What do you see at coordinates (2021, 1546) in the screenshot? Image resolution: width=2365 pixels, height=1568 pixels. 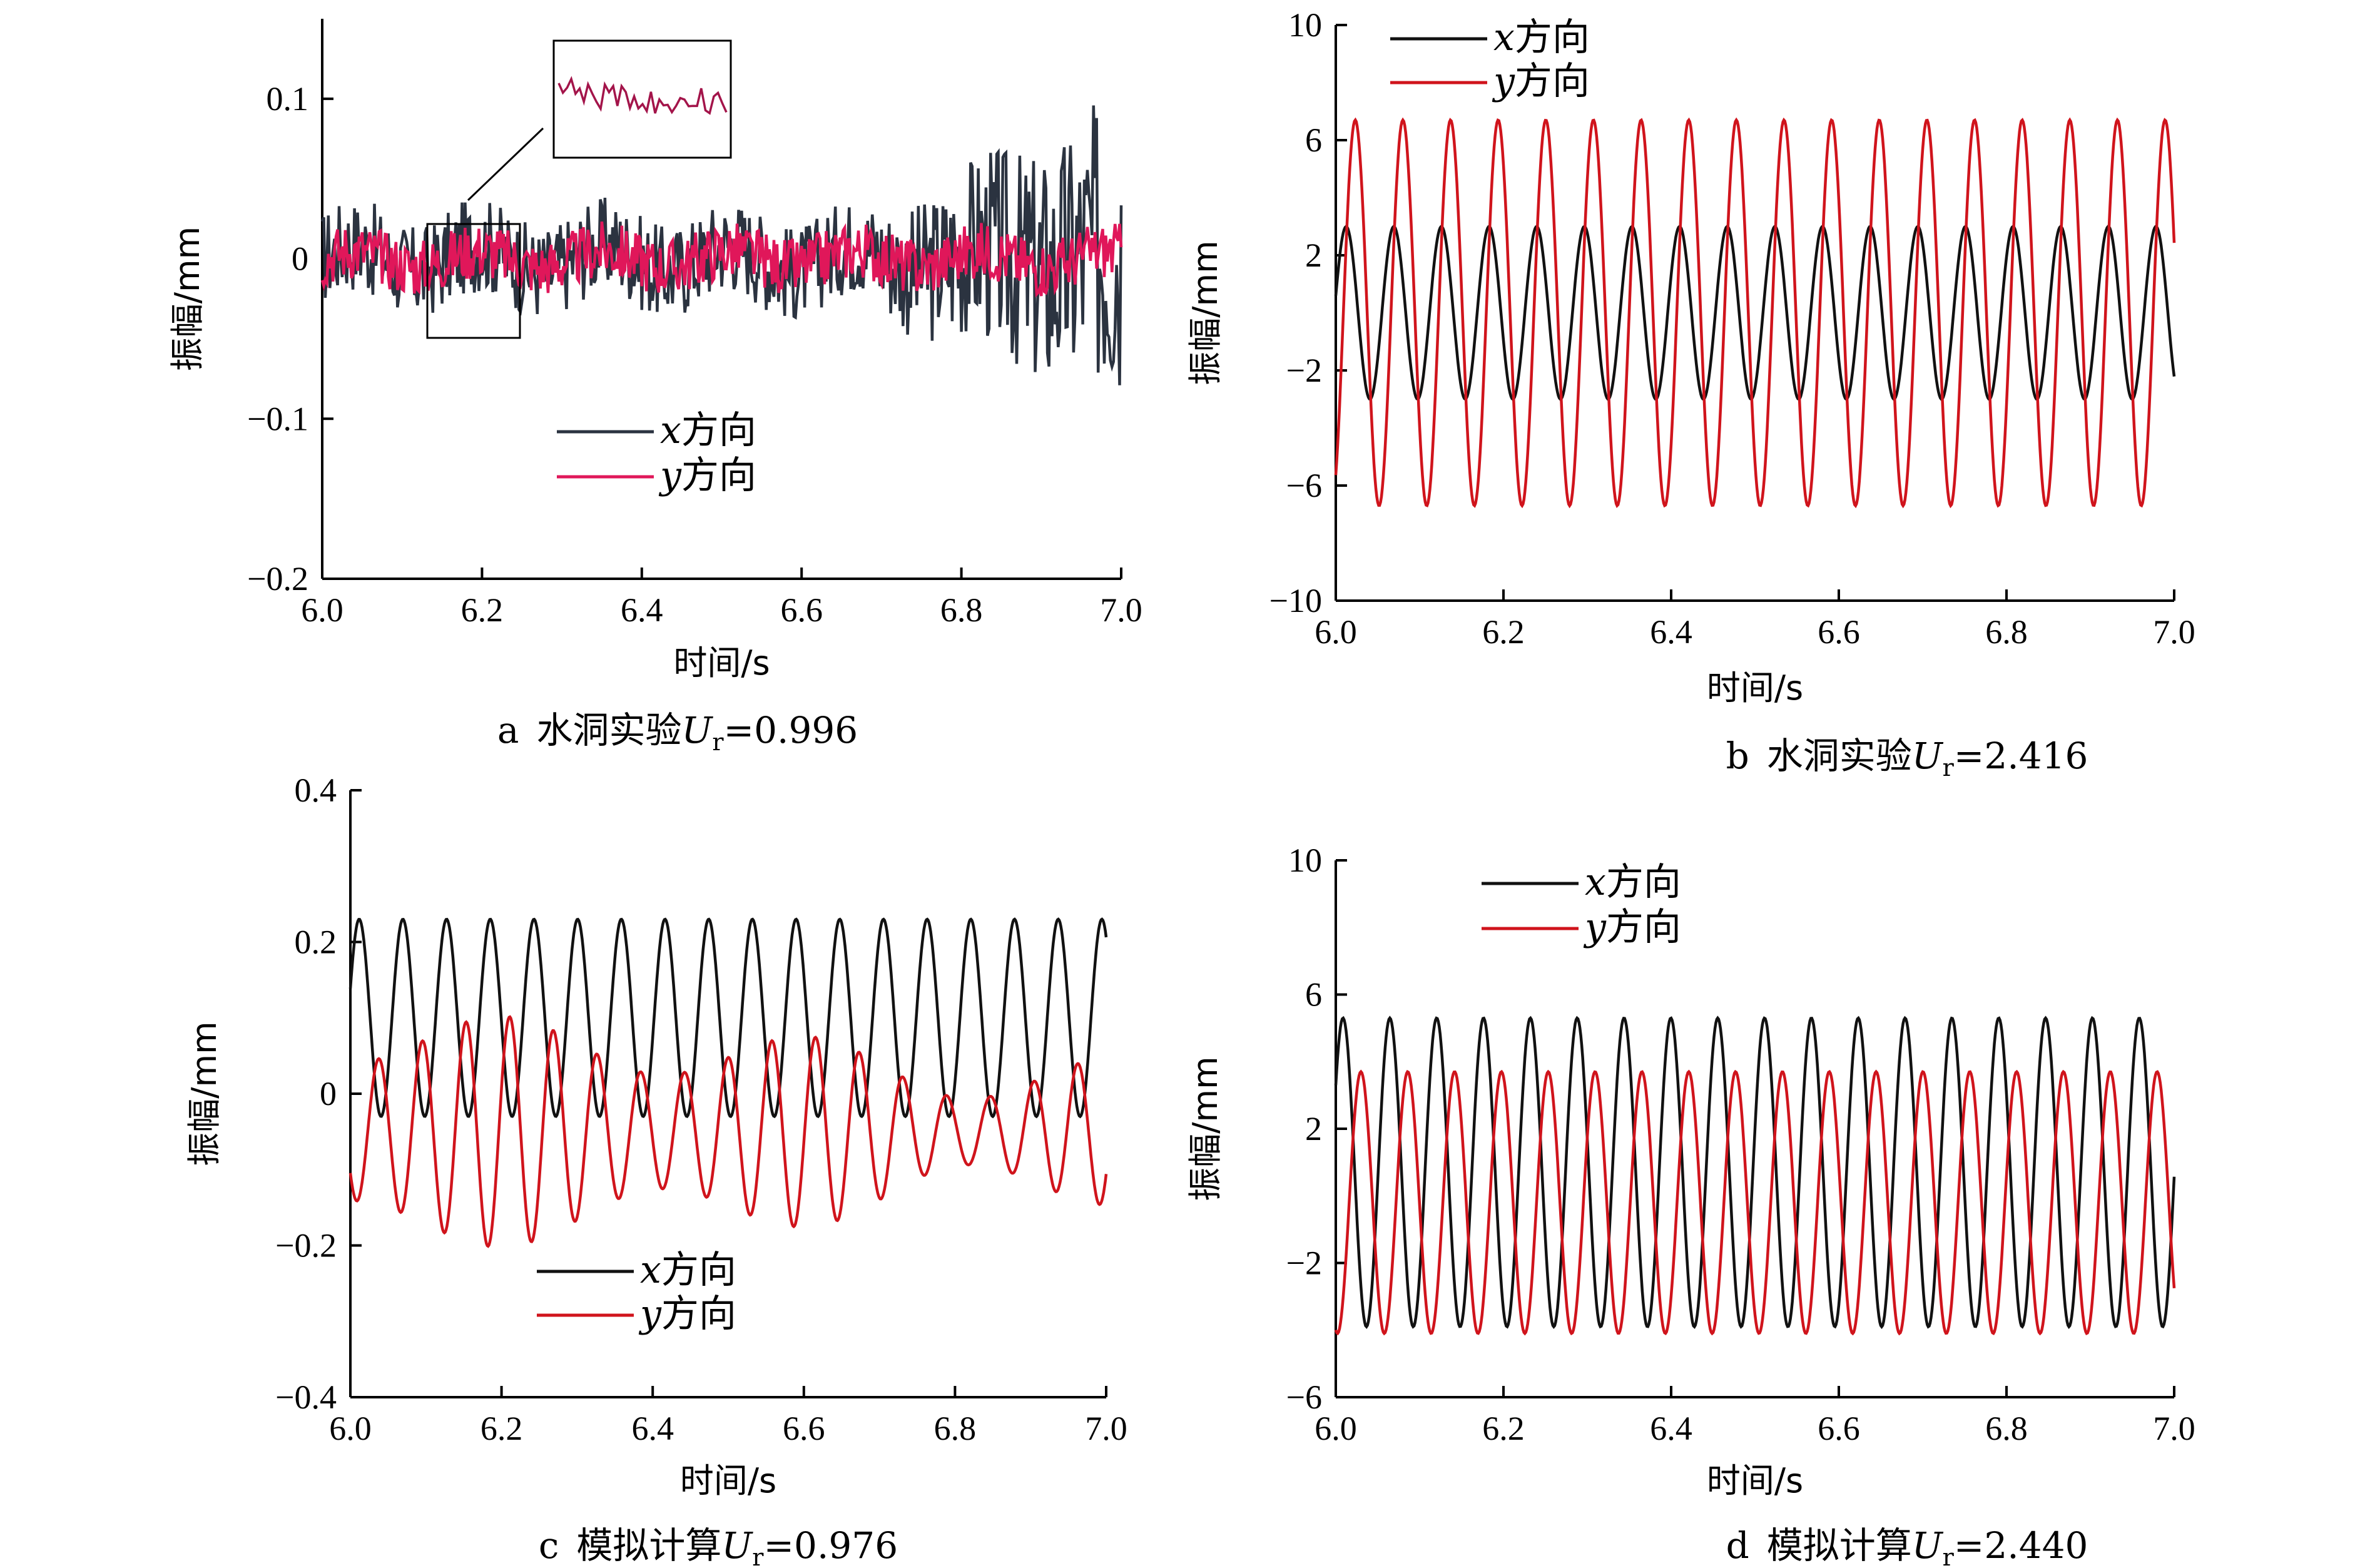 I see `caption-value: =2.440` at bounding box center [2021, 1546].